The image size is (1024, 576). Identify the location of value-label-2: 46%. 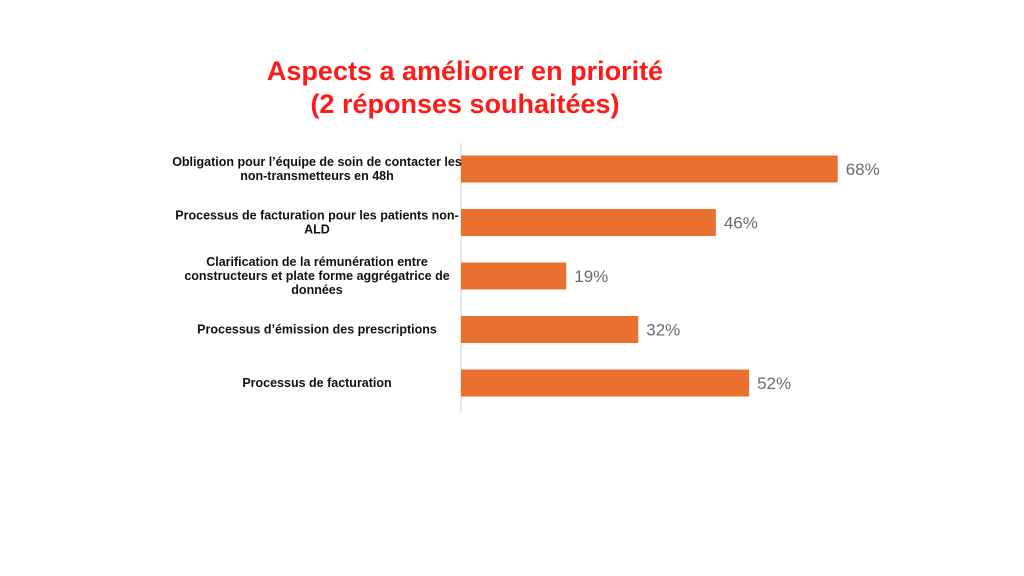
(741, 223).